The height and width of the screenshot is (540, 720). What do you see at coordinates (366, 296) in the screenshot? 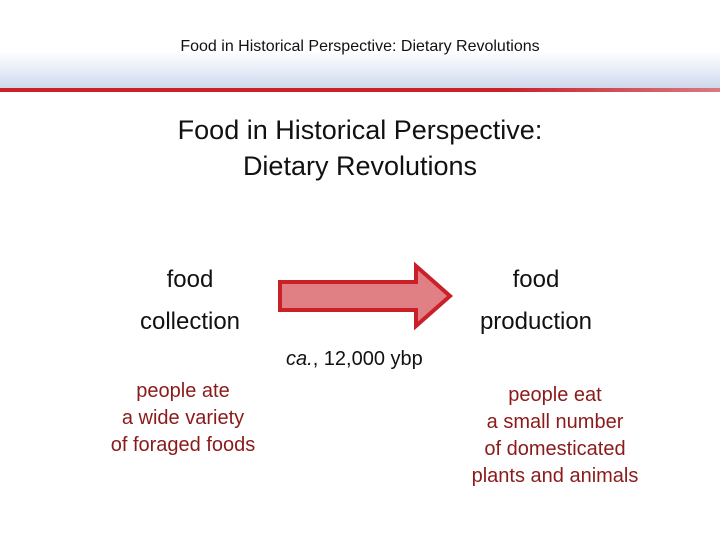
I see `right-arrow-icon` at bounding box center [366, 296].